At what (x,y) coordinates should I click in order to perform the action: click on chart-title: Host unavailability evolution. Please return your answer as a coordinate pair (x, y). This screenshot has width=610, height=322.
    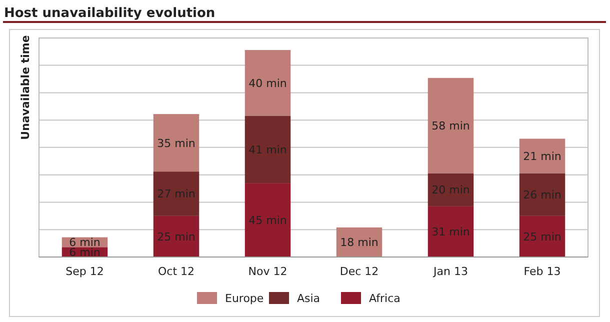
    Looking at the image, I should click on (110, 13).